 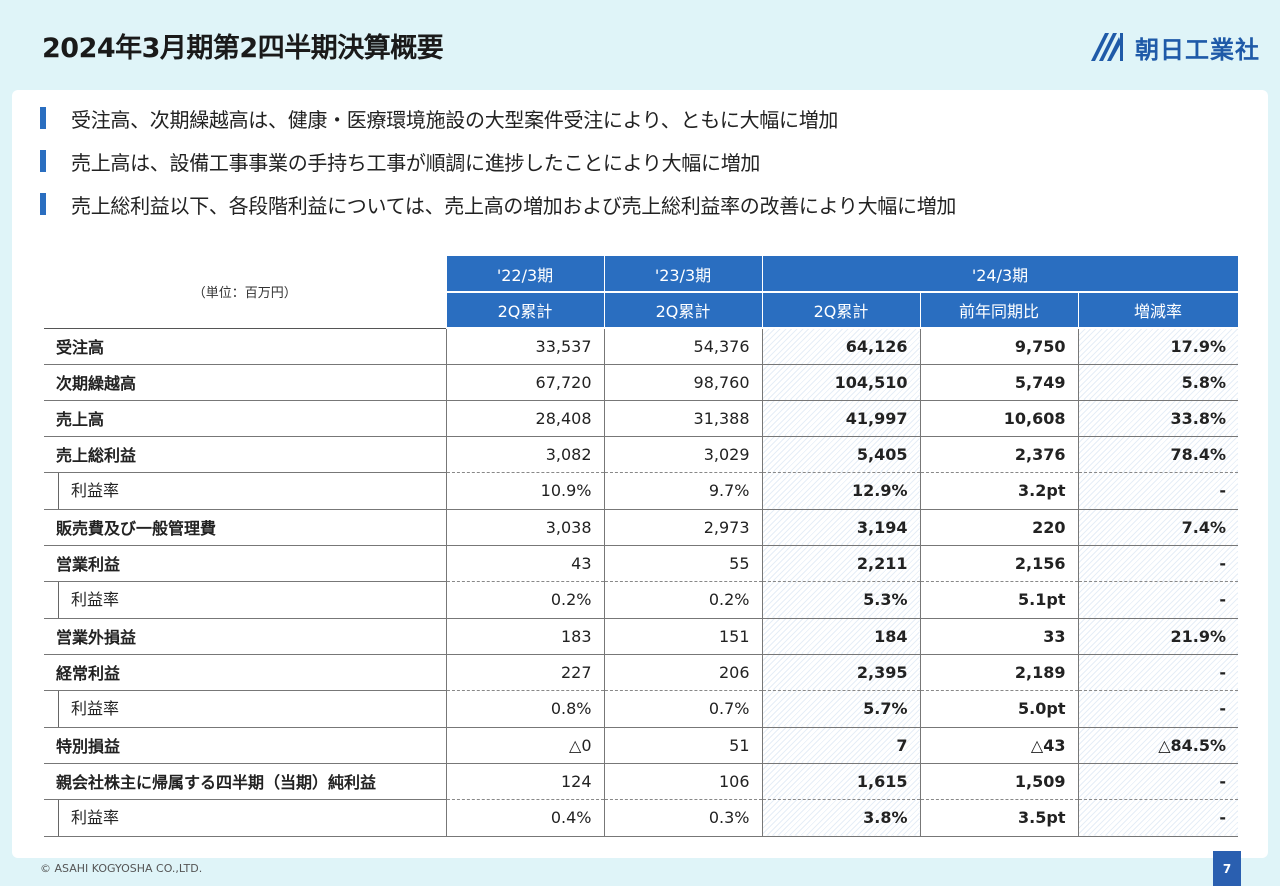 I want to click on table-cell: 0.2%, so click(x=524, y=600).